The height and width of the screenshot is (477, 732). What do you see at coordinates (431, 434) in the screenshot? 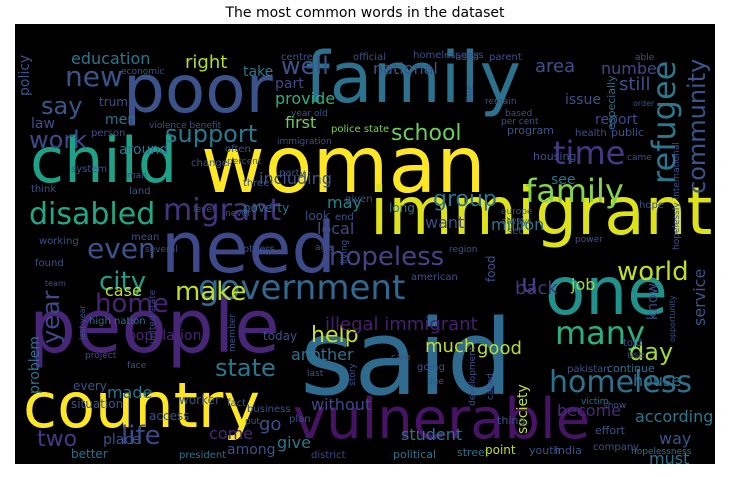
I see `cloud-word: student` at bounding box center [431, 434].